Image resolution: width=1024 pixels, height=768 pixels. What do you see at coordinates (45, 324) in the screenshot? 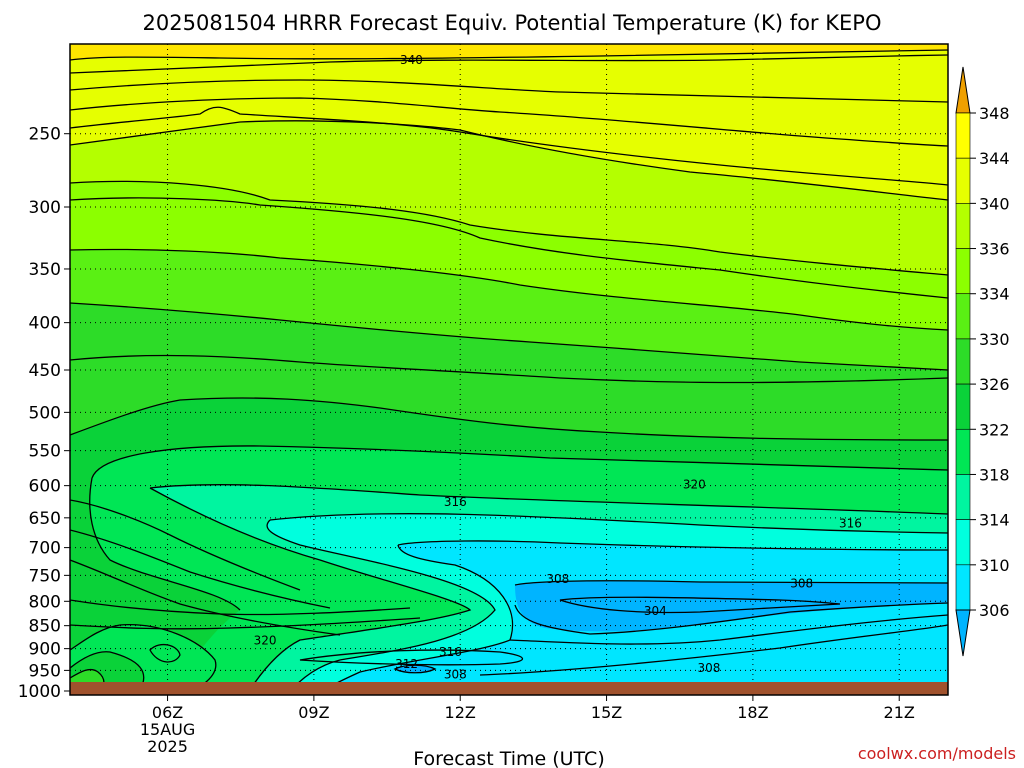
I see `y-tick-label: 400` at bounding box center [45, 324].